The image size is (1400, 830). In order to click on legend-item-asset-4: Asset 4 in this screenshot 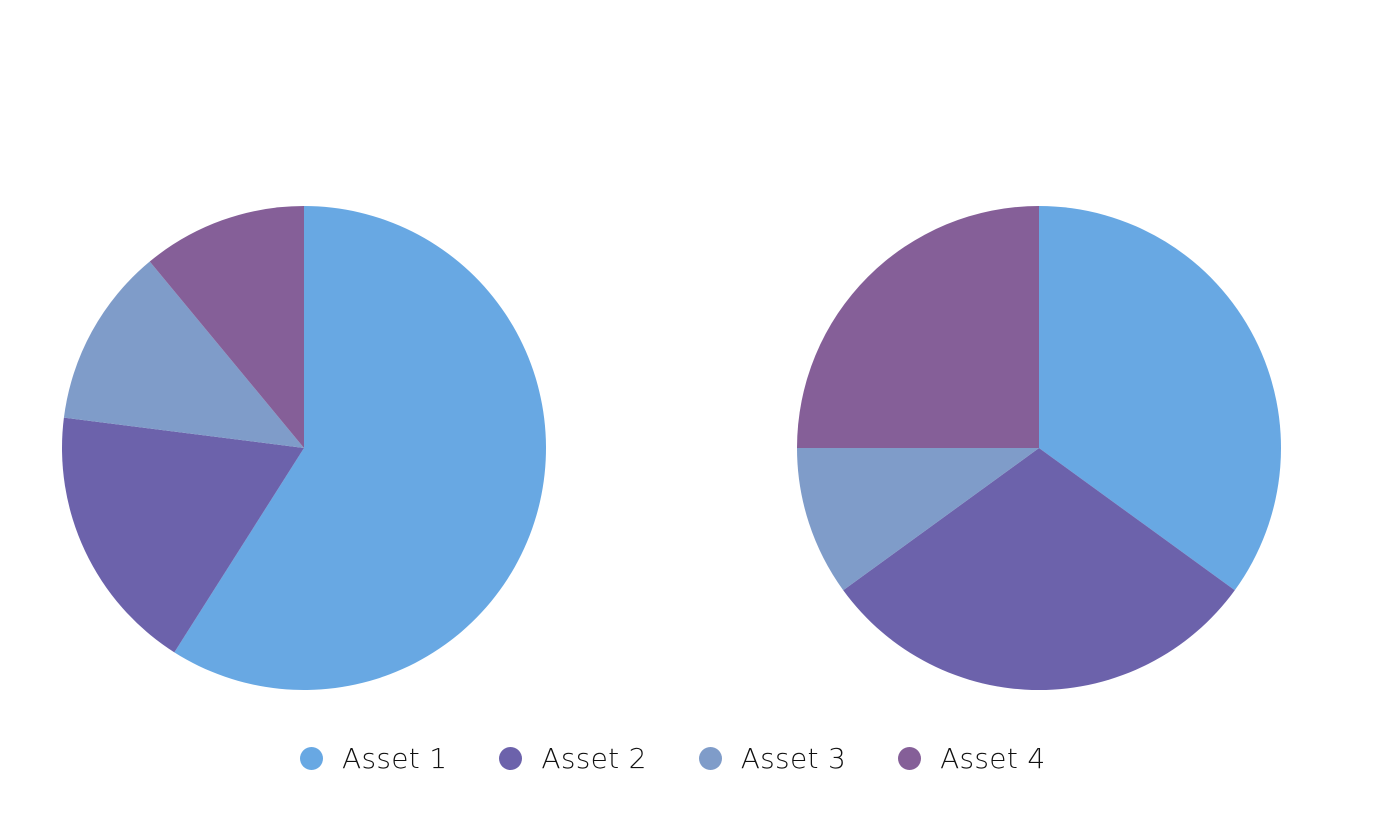, I will do `click(971, 758)`.